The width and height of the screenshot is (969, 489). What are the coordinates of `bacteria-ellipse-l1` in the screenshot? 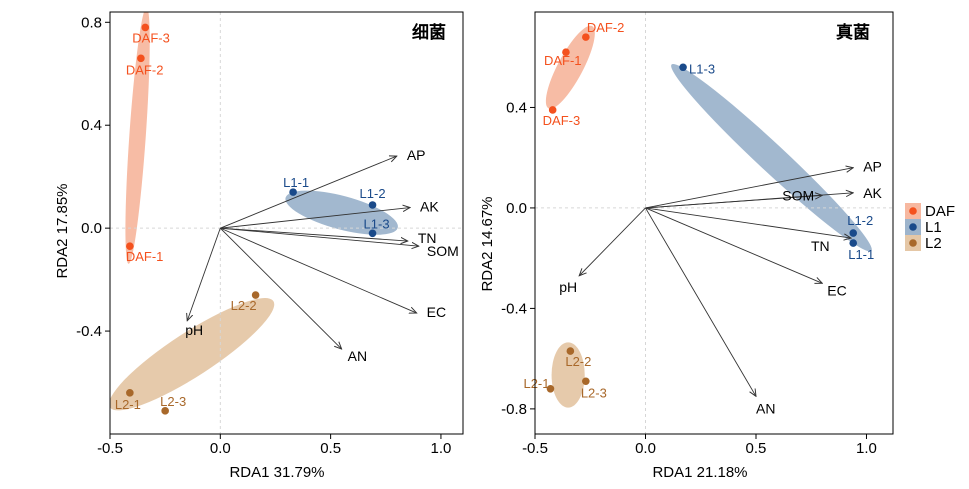 It's located at (341, 212).